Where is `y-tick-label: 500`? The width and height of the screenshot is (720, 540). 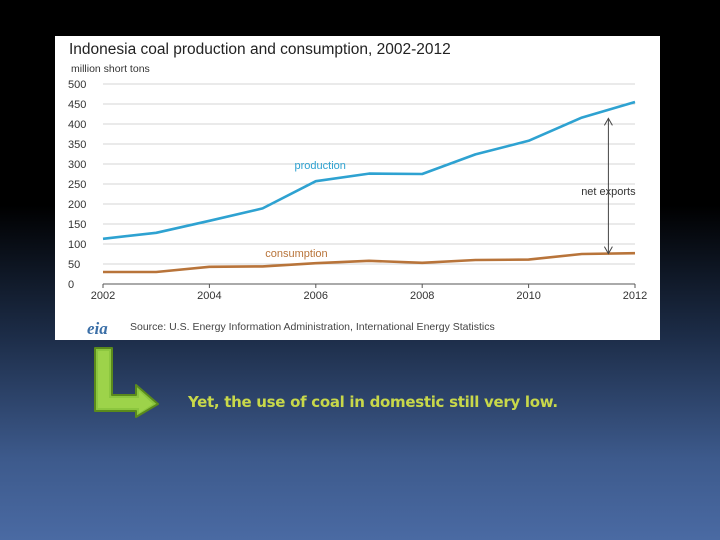
y-tick-label: 500 is located at coordinates (77, 85).